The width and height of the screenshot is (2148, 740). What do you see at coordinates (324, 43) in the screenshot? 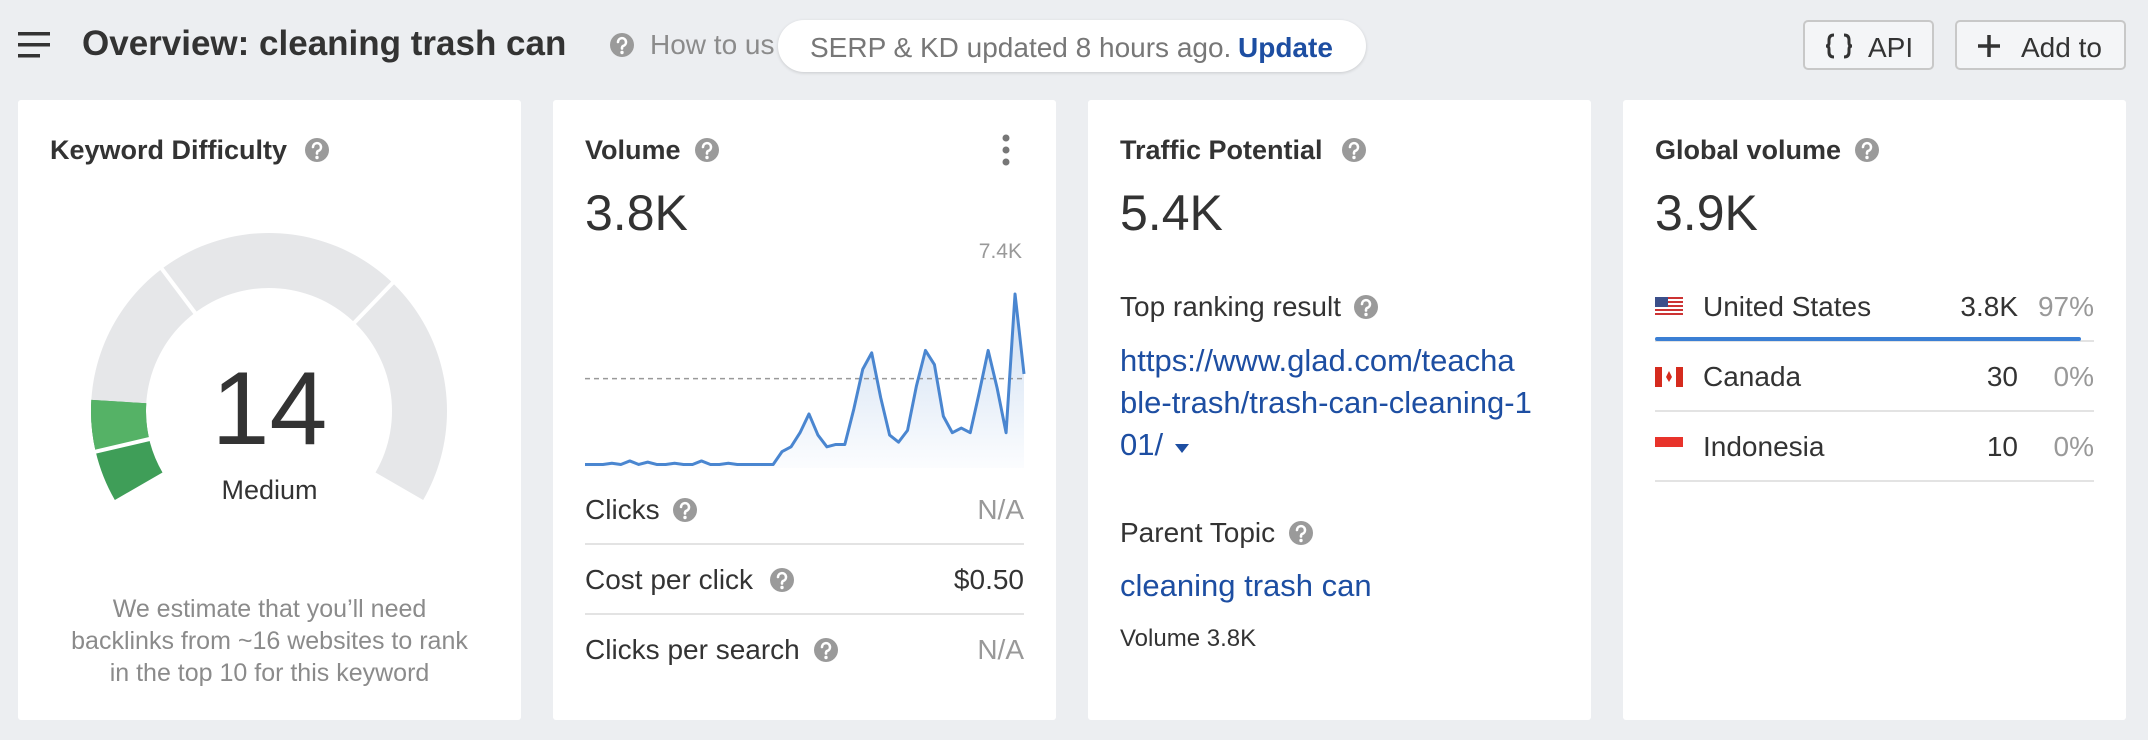
I see `page-title: Overview: cleaning trash can` at bounding box center [324, 43].